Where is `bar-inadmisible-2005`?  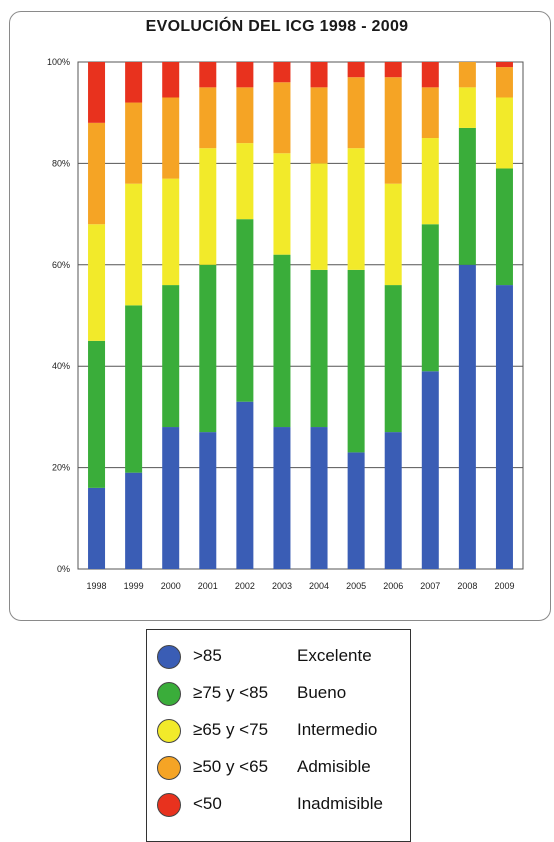 bar-inadmisible-2005 is located at coordinates (356, 70).